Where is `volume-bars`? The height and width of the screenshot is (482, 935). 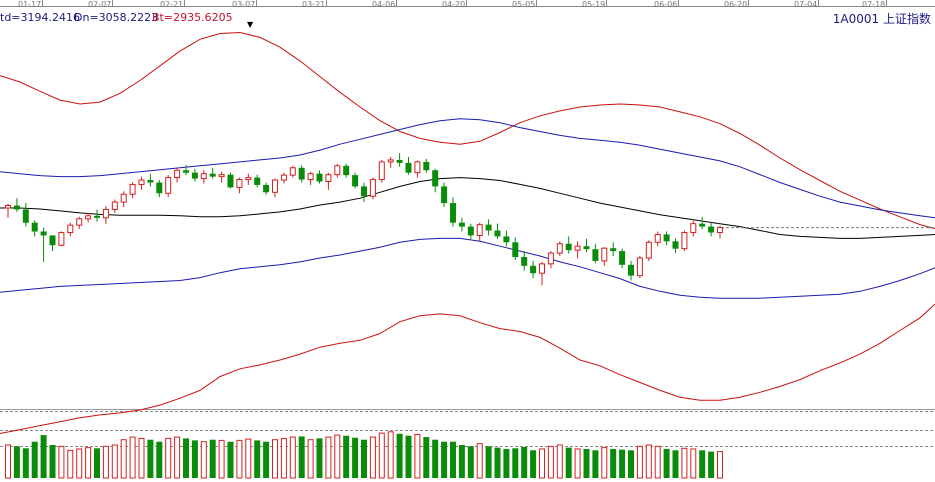
volume-bars is located at coordinates (364, 455).